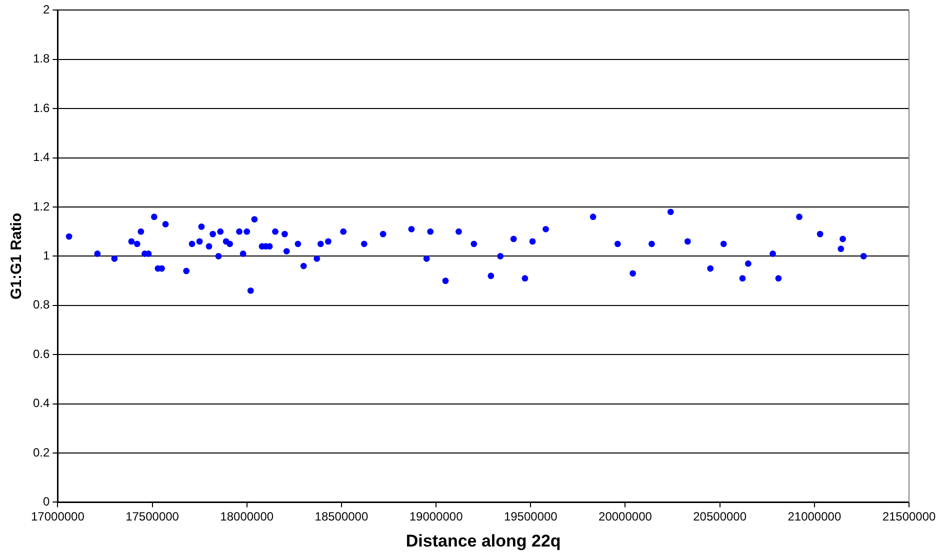  Describe the element at coordinates (41, 59) in the screenshot. I see `y-tick-label: 1.8` at that location.